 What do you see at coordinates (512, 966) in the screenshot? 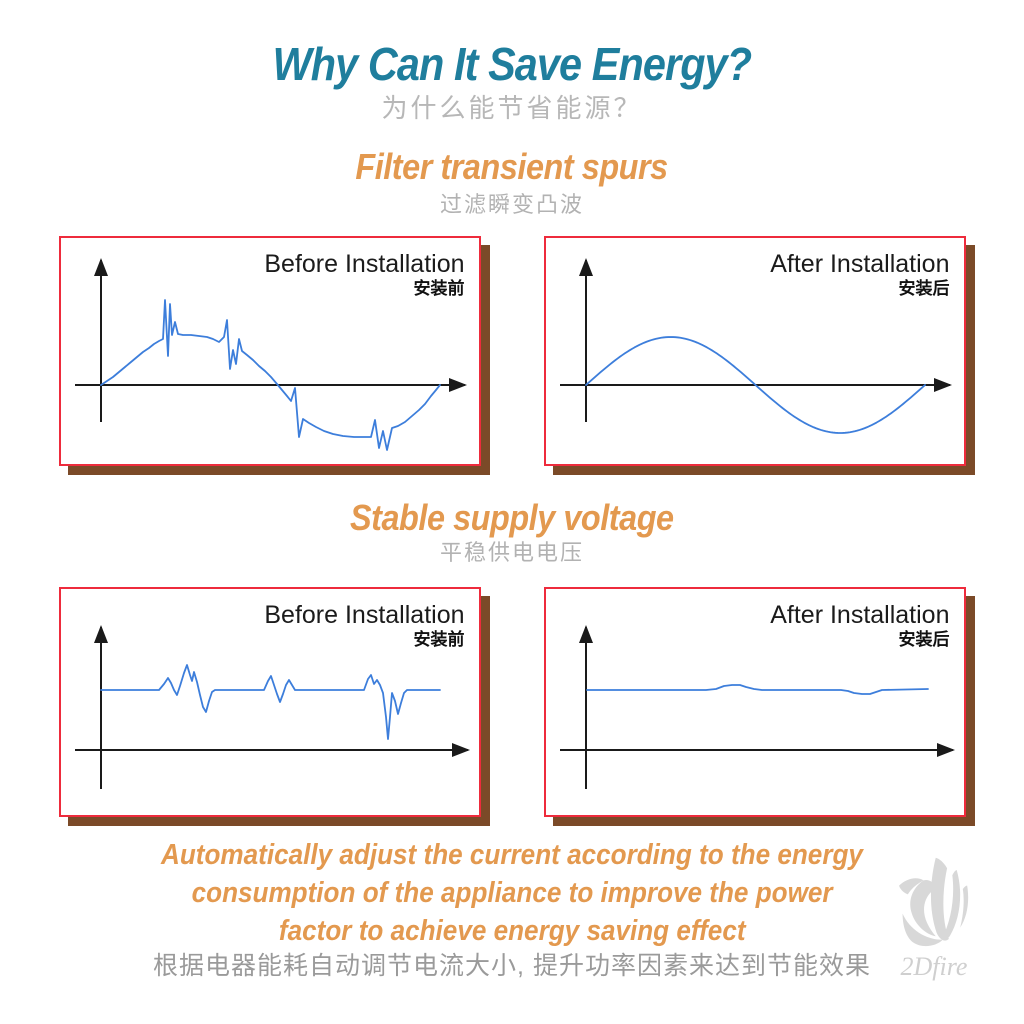
I see `footer-caption-zh: 根据电器能耗自动调节电流大小, 提升功率因素来达到节能效果` at bounding box center [512, 966].